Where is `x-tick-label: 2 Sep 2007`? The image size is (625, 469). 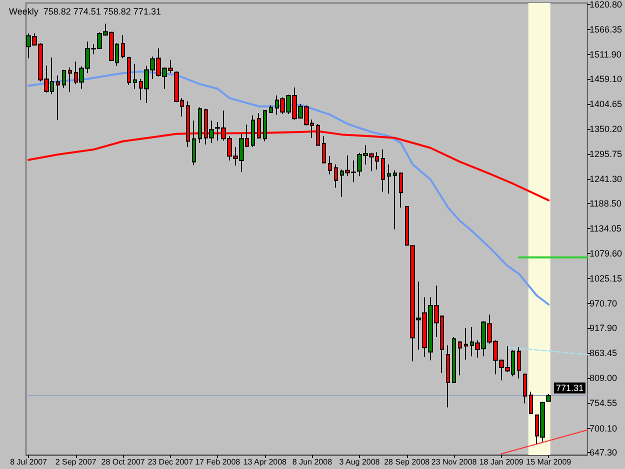 x-tick-label: 2 Sep 2007 is located at coordinates (76, 462).